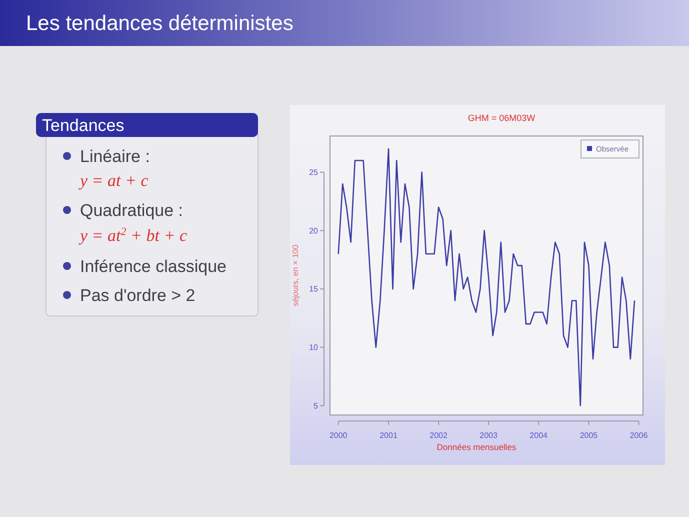  Describe the element at coordinates (476, 447) in the screenshot. I see `x-axis-title: Données mensuelles` at that location.